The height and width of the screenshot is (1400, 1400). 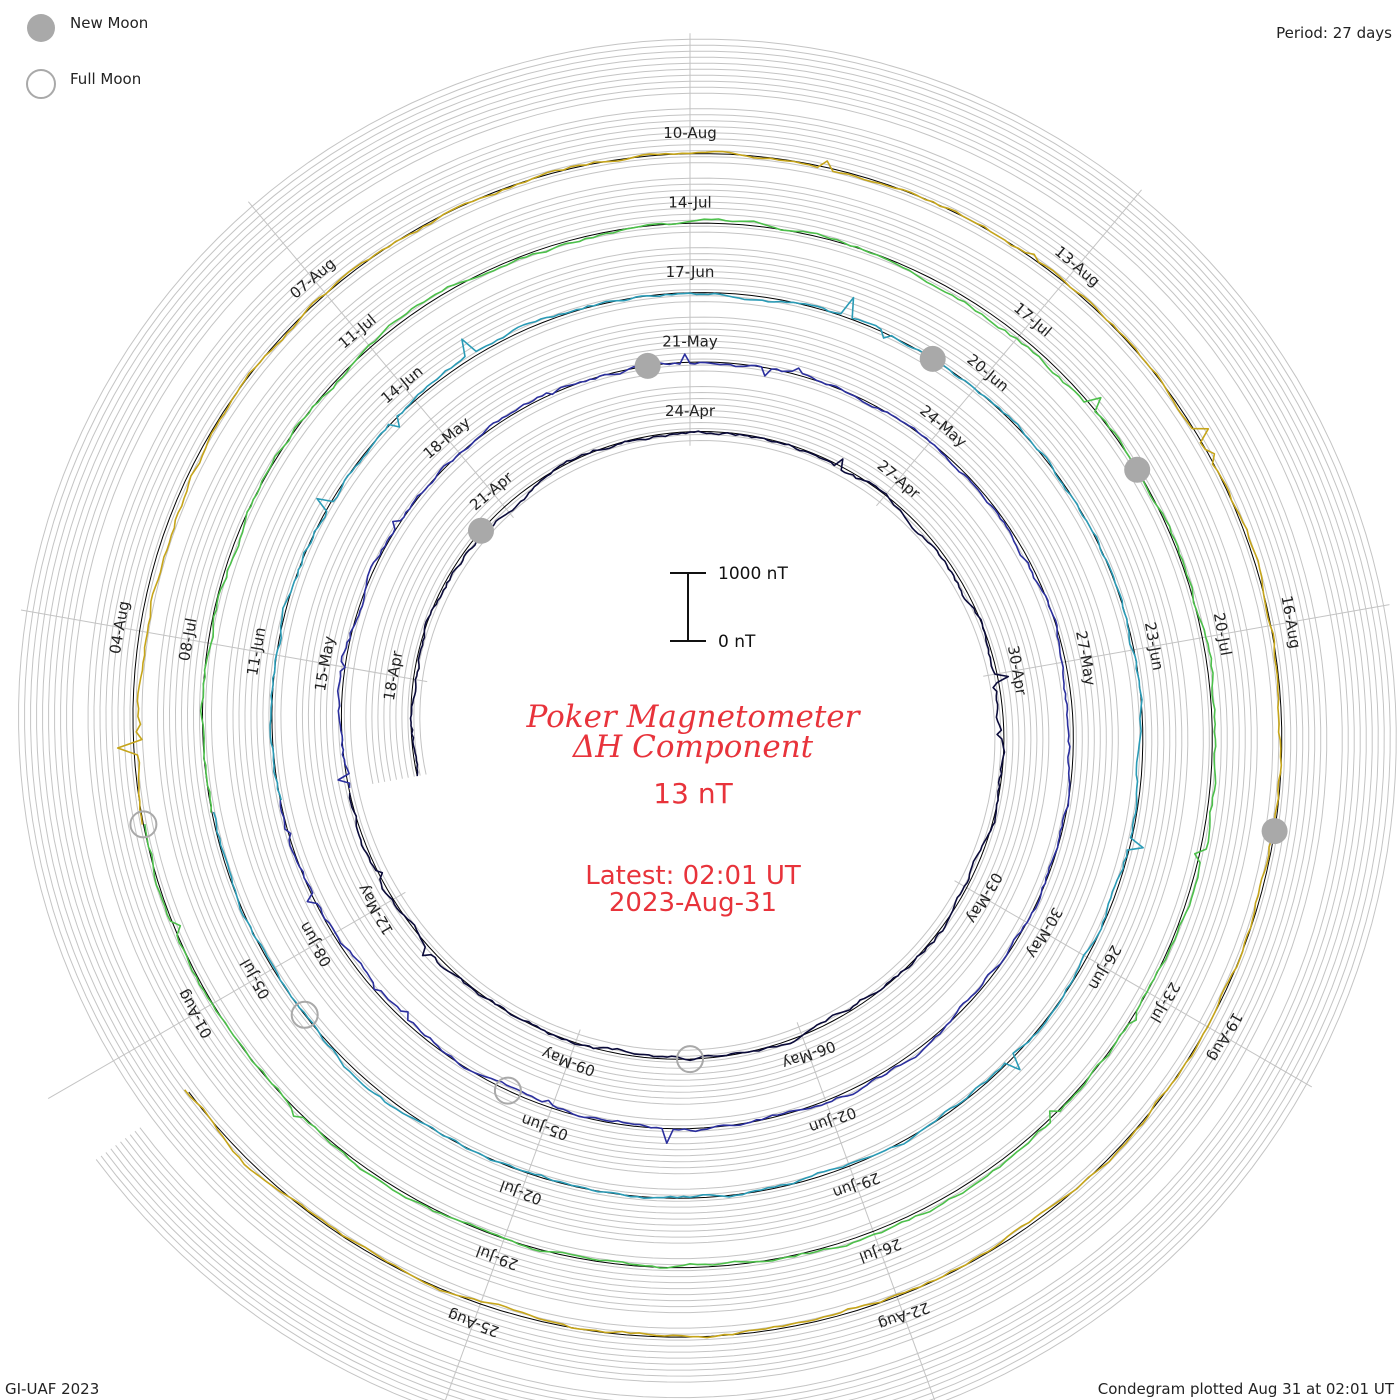 I want to click on chart-title-line1: Poker Magnetometer, so click(x=694, y=717).